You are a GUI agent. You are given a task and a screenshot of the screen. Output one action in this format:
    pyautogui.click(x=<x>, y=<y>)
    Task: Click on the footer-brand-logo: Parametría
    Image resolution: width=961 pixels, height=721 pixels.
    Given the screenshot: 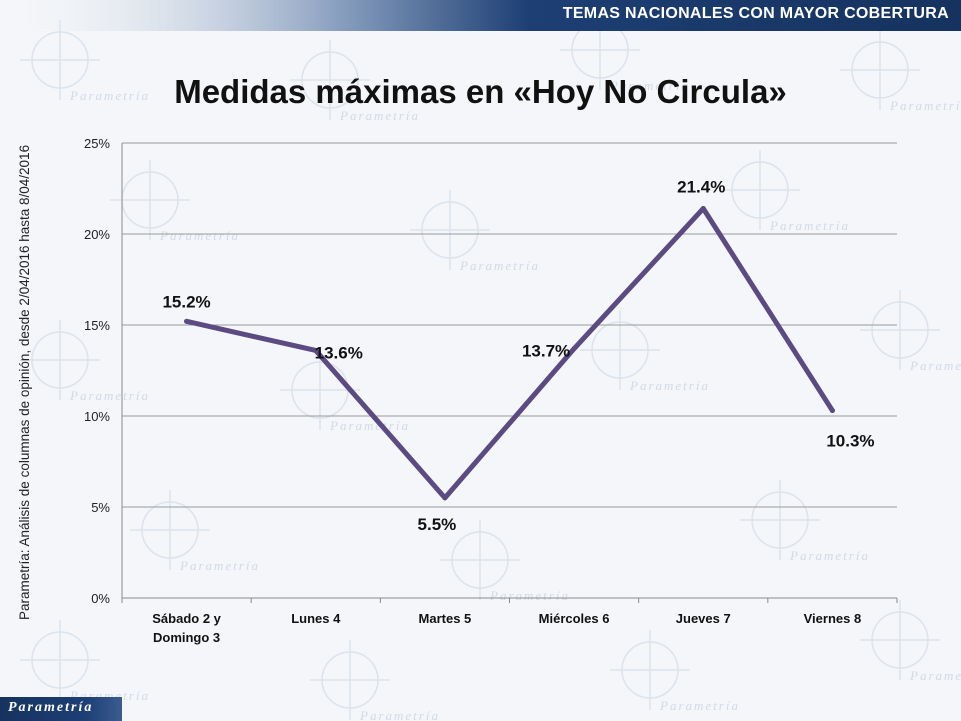 What is the action you would take?
    pyautogui.click(x=51, y=707)
    